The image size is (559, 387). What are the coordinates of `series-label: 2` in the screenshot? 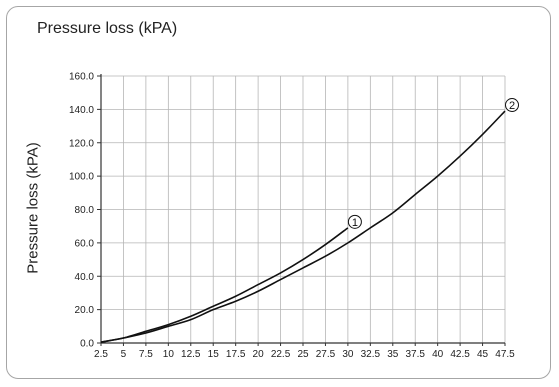 It's located at (512, 106).